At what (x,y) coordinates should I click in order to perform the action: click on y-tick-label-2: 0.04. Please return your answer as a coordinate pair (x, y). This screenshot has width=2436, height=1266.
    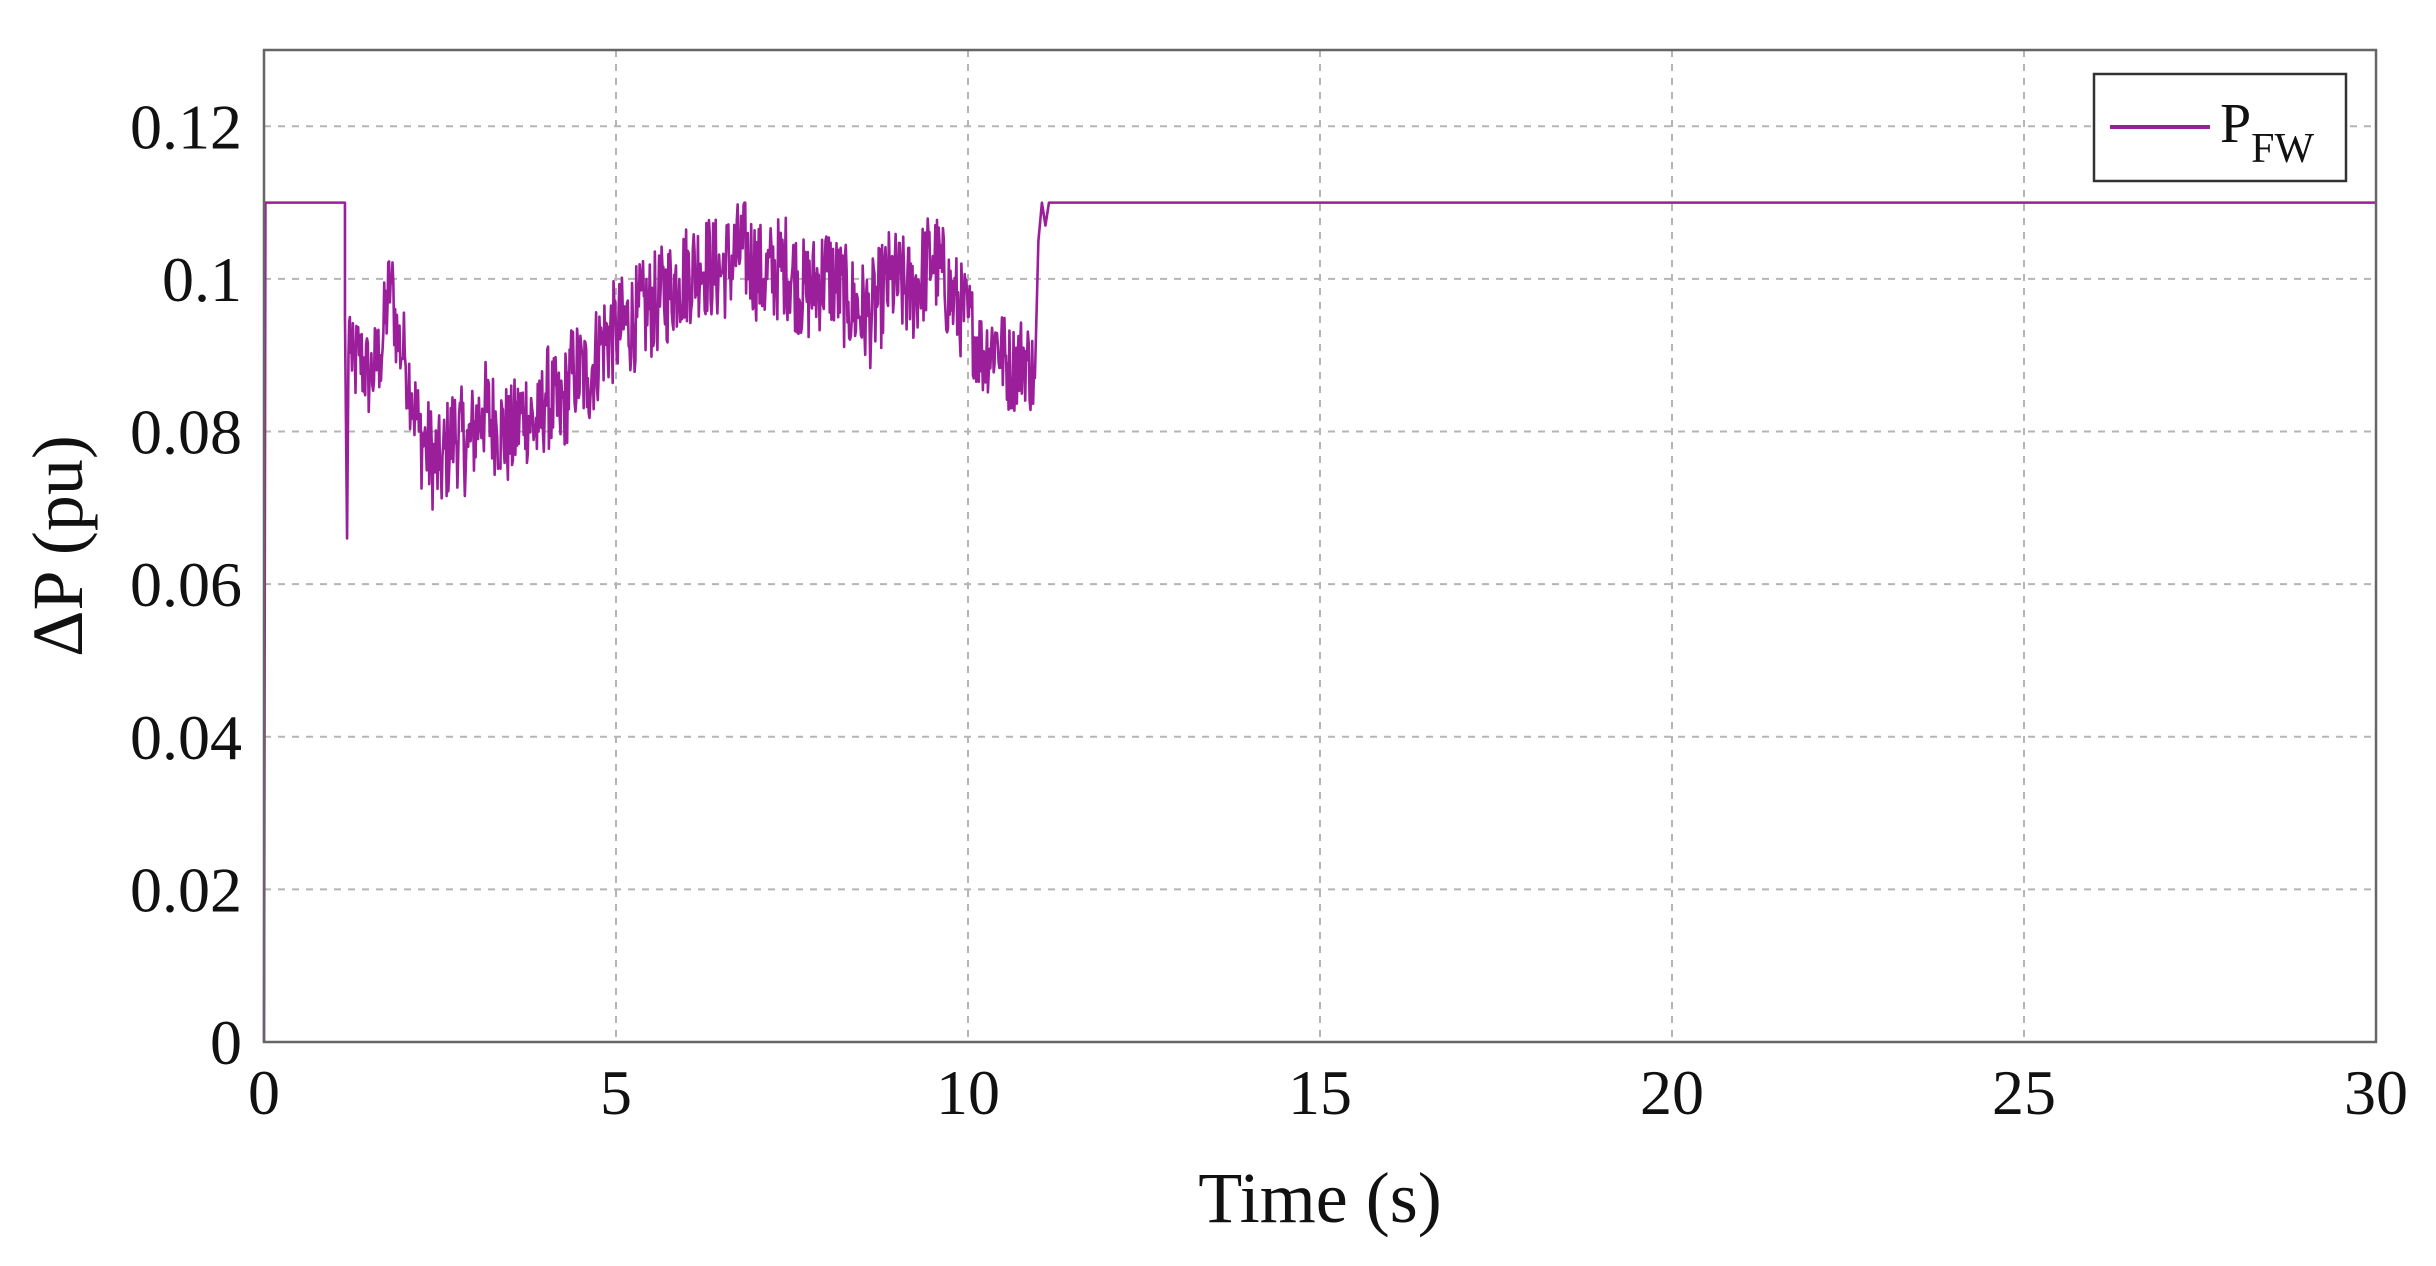
    Looking at the image, I should click on (186, 737).